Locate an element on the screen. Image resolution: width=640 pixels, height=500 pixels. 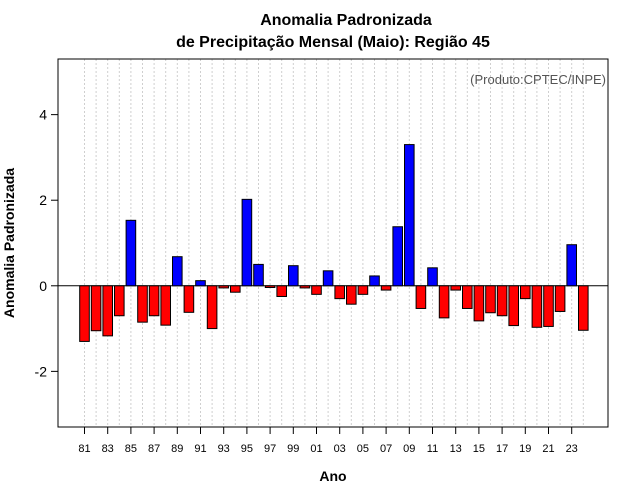
x-tick-label: 89 is located at coordinates (177, 449).